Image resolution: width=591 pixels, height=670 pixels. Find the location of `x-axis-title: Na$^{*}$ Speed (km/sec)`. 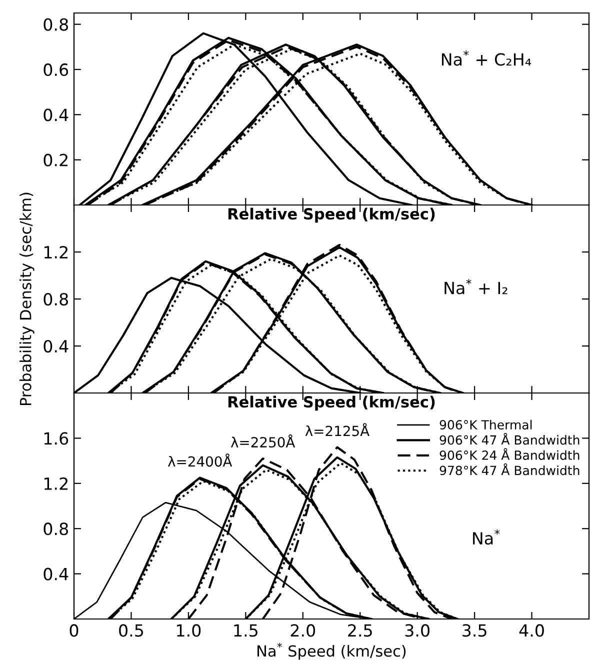

x-axis-title: Na$^{*}$ Speed (km/sec) is located at coordinates (332, 651).